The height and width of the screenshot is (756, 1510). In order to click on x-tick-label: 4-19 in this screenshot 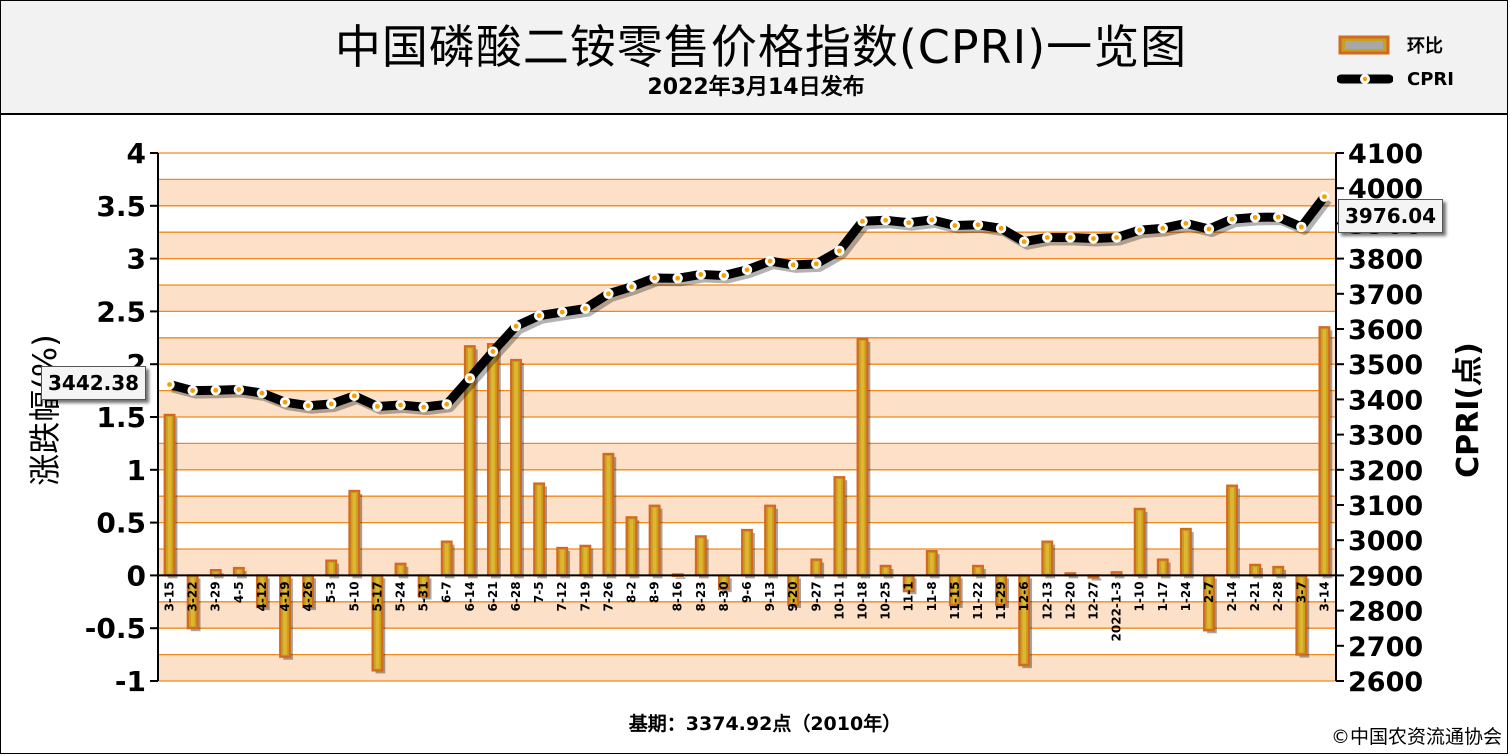, I will do `click(285, 596)`.